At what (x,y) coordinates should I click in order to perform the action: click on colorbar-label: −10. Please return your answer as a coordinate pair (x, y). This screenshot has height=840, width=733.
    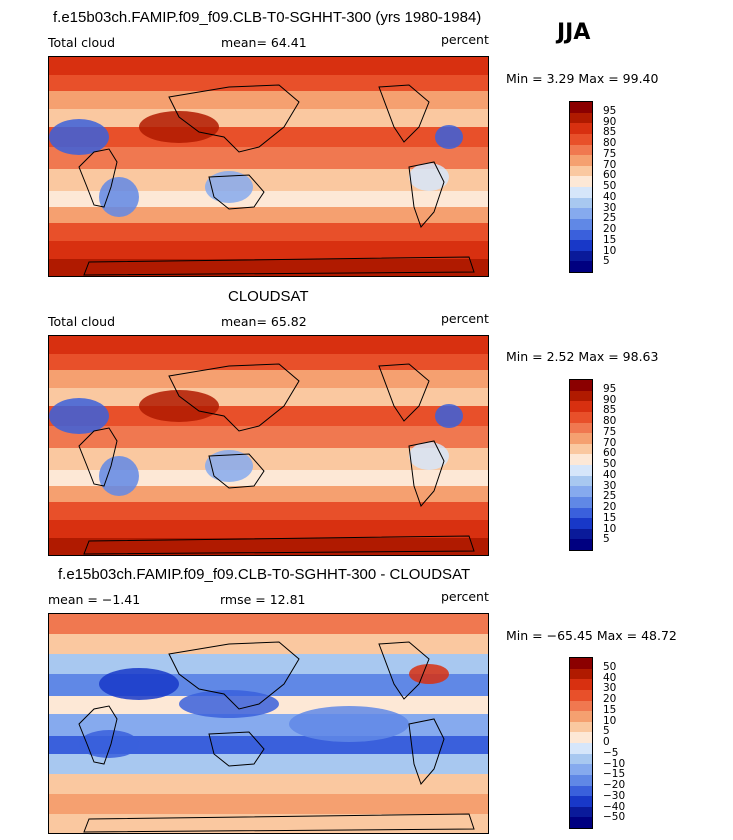
    Looking at the image, I should click on (614, 763).